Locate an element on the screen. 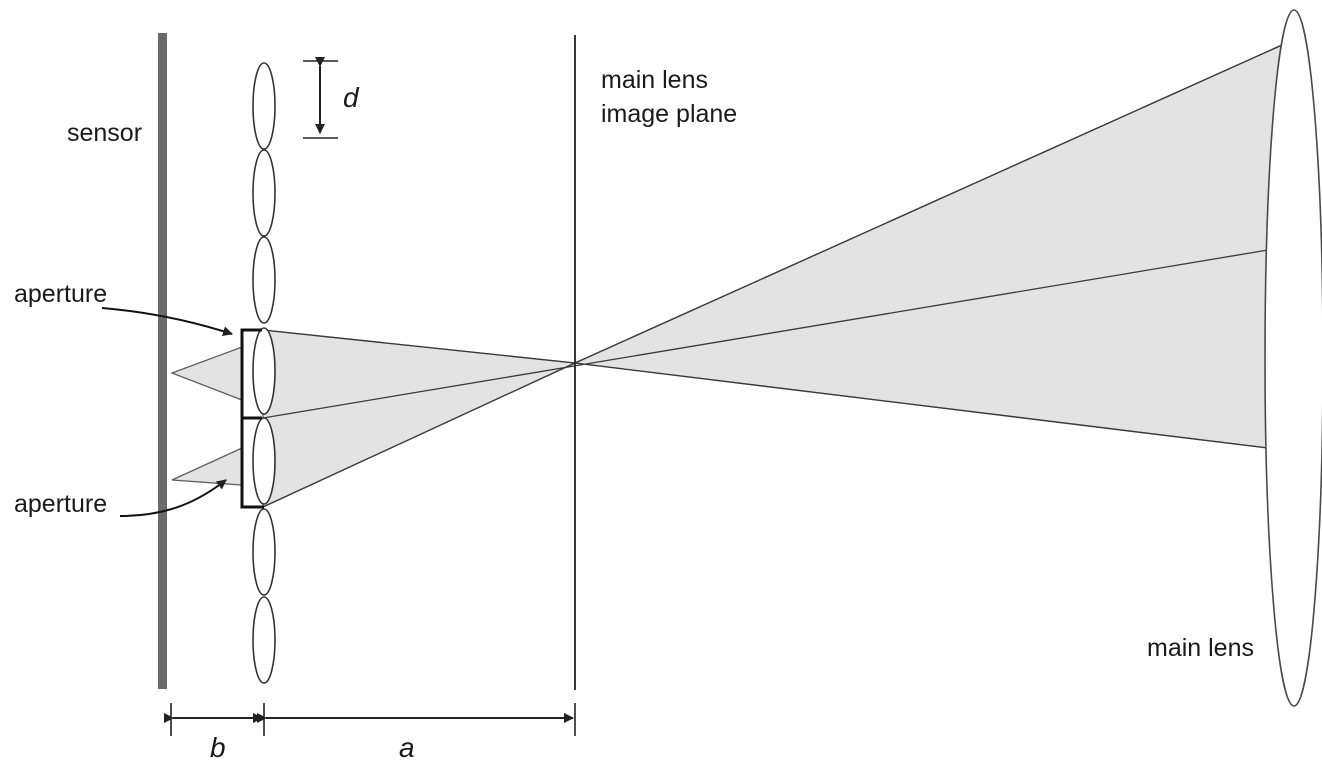  image-plane-label-line2: image plane is located at coordinates (669, 114).